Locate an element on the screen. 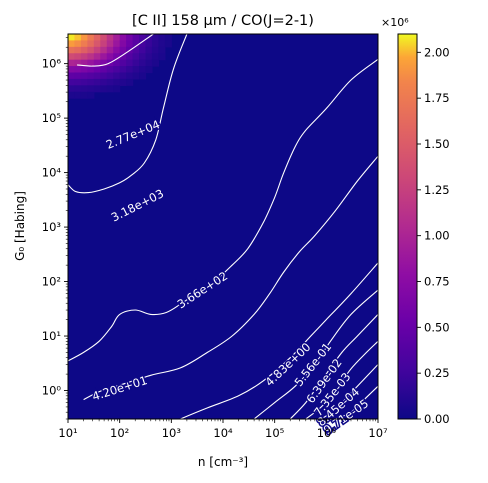  y-tick-label: 10⁰ is located at coordinates (52, 391).